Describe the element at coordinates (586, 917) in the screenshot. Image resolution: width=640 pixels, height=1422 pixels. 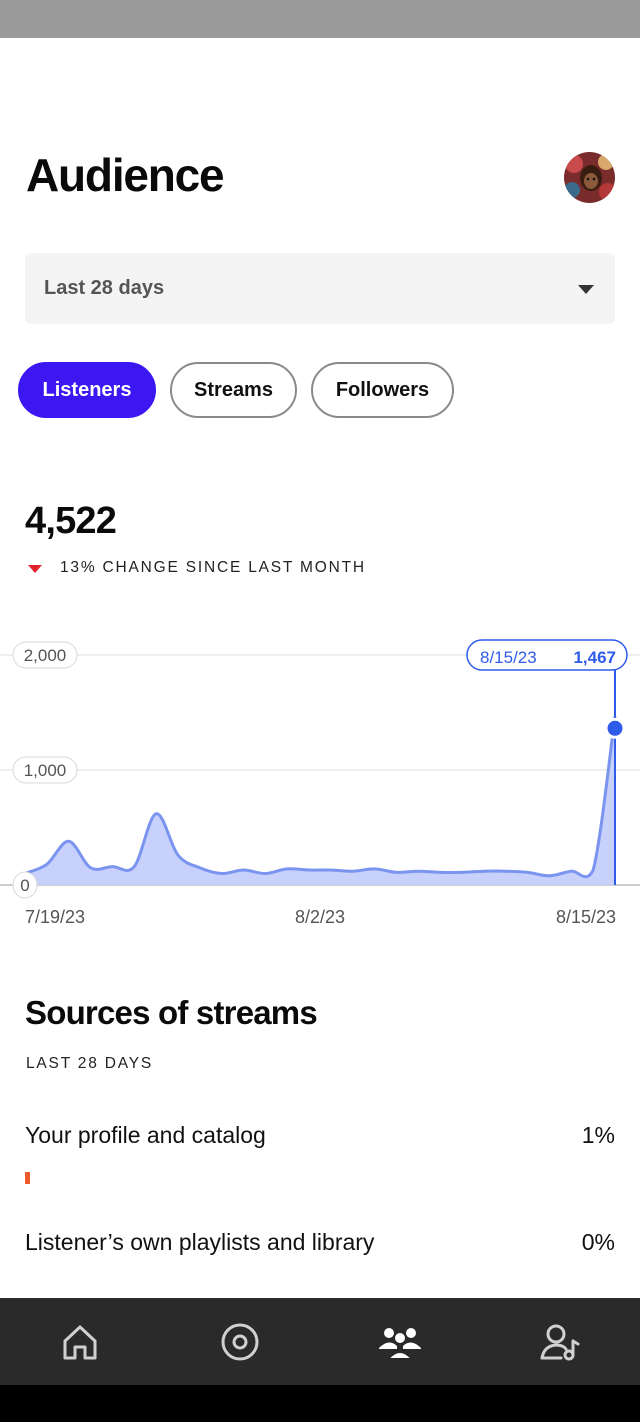
I see `x-tick-label: 8/15/23` at that location.